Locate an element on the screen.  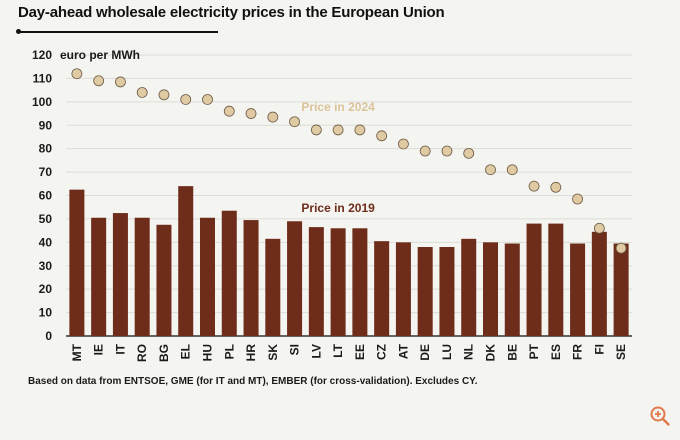
y-tick-label: 70 is located at coordinates (46, 172).